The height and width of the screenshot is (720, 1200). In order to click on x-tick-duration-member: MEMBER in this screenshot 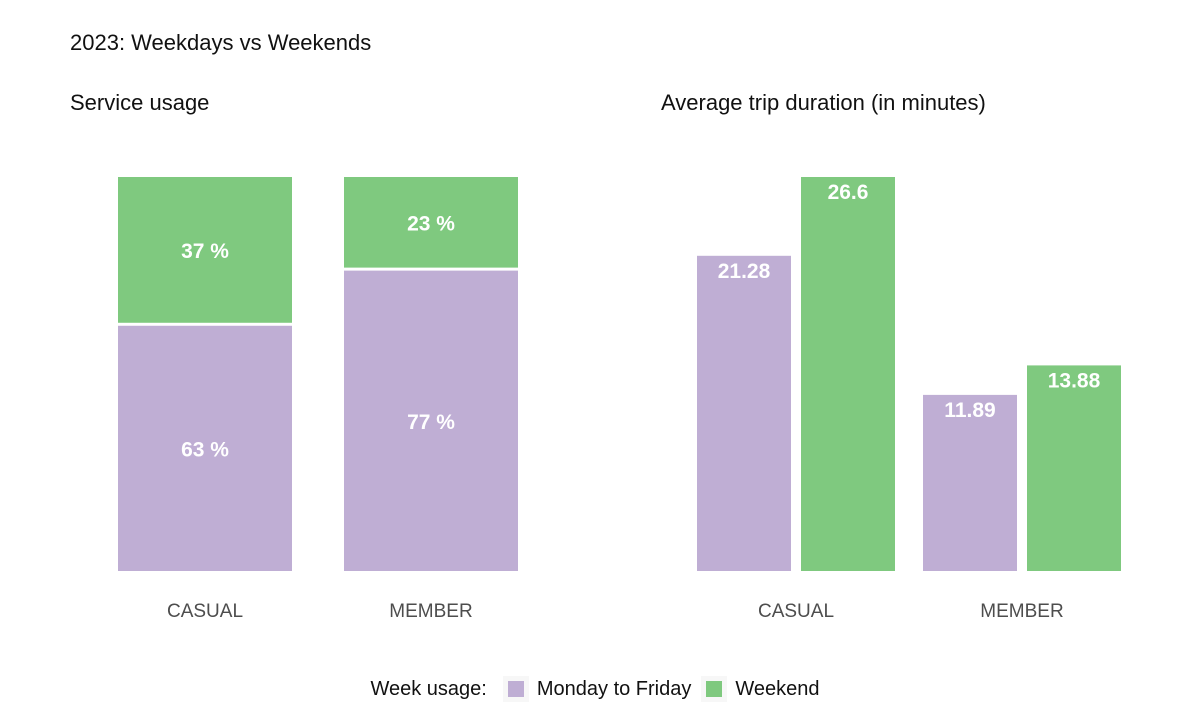, I will do `click(1021, 611)`.